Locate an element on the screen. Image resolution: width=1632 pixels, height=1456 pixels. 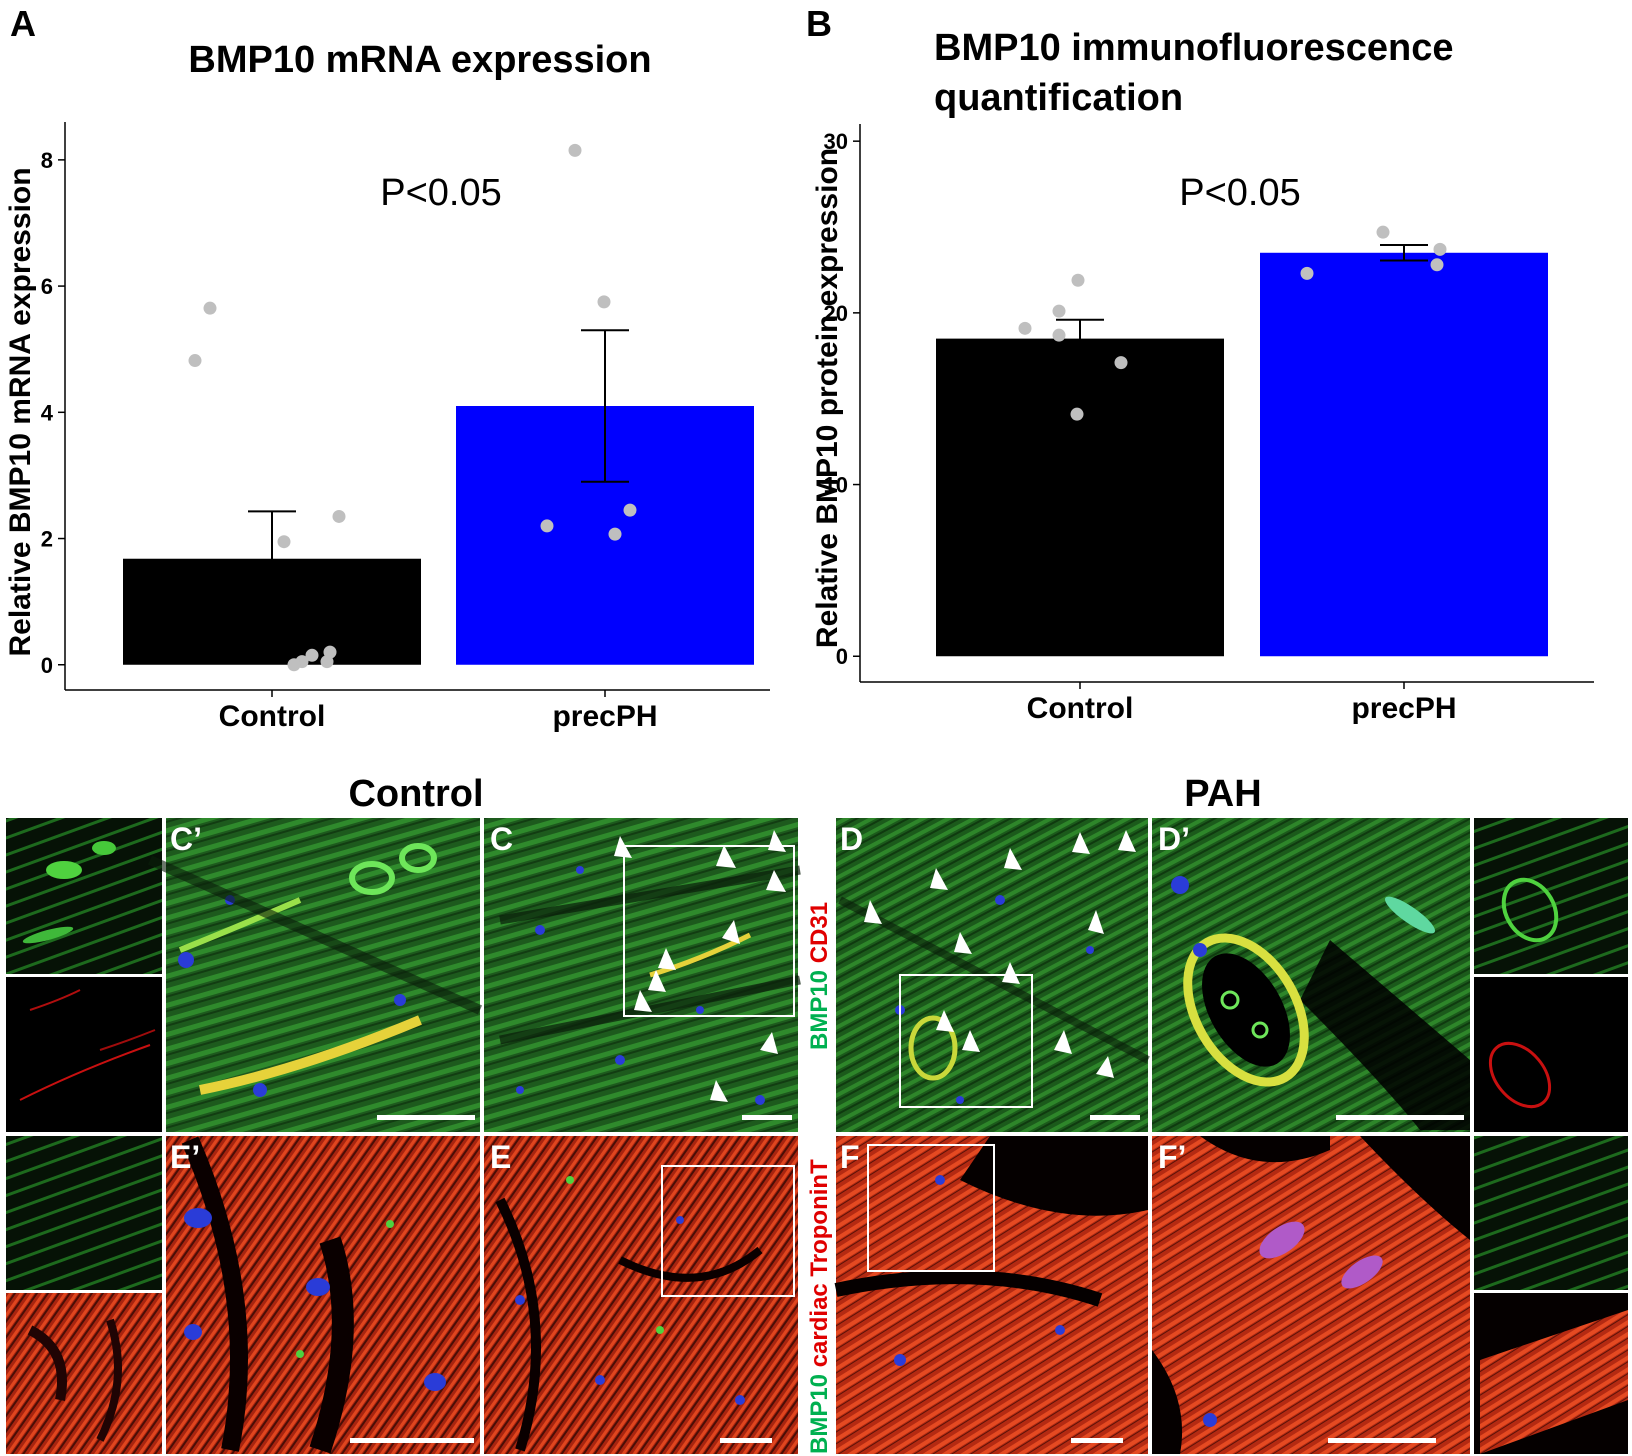
y-tick-label: 2 is located at coordinates (47, 539).